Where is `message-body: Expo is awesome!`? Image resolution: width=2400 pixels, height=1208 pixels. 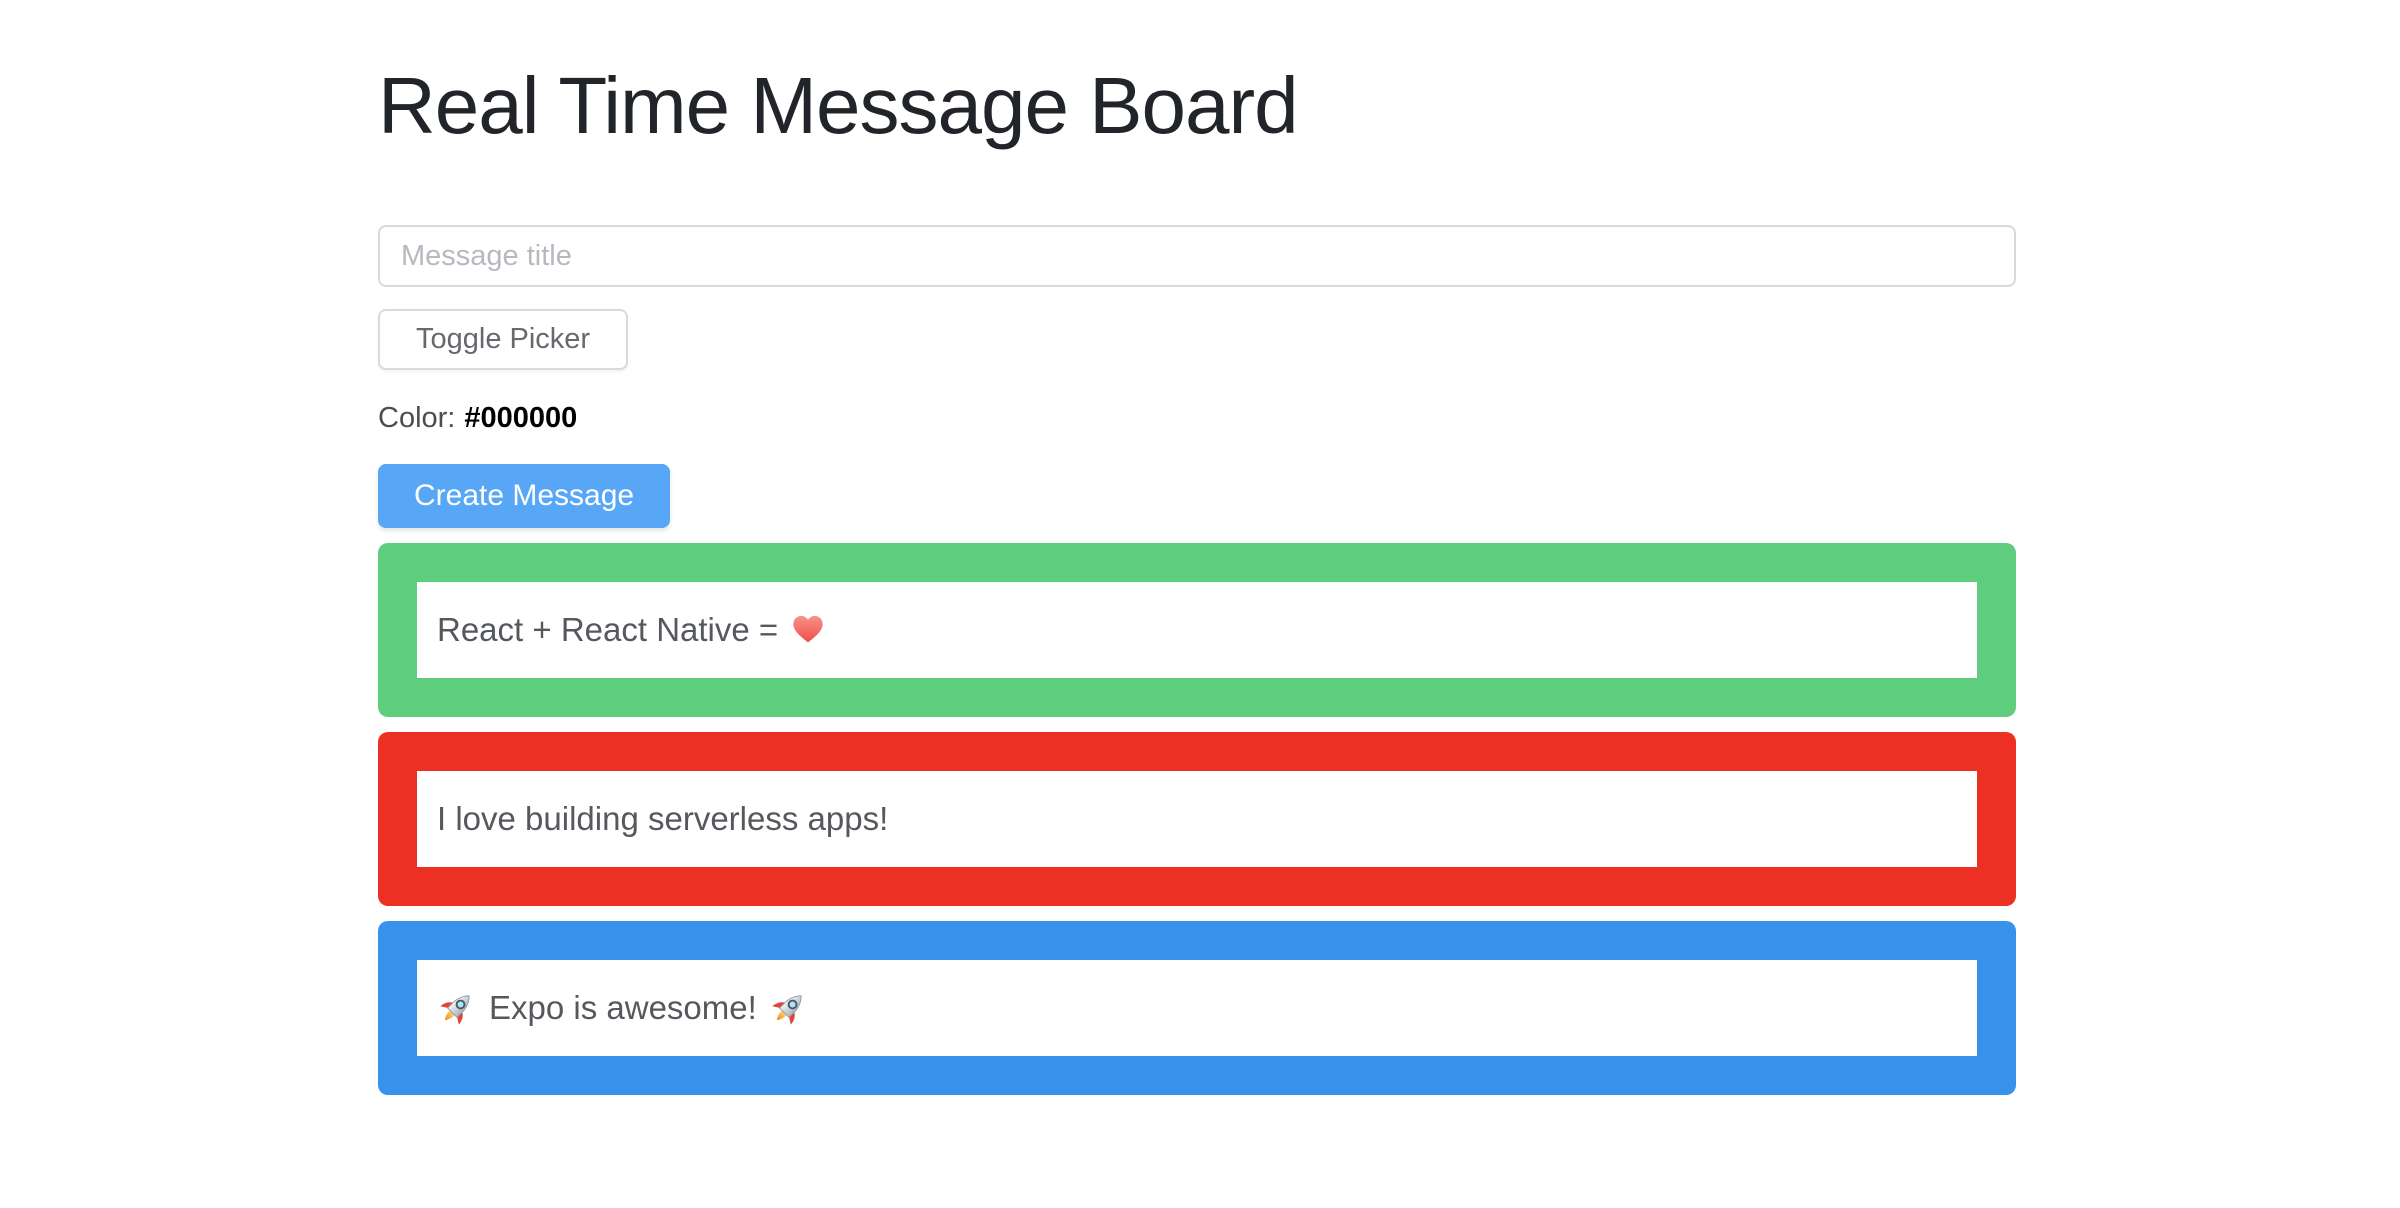 message-body: Expo is awesome! is located at coordinates (1197, 1008).